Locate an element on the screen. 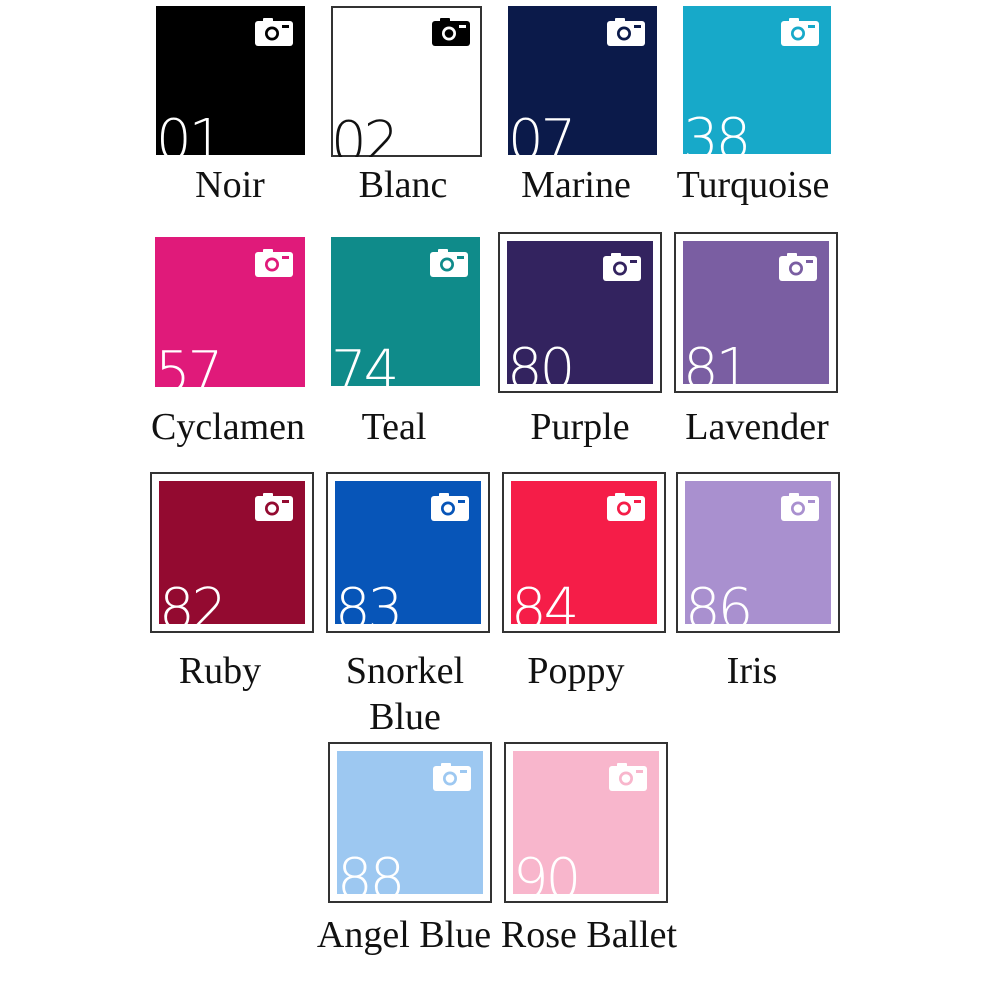 This screenshot has width=1000, height=1000. color-swatch: 80 is located at coordinates (580, 312).